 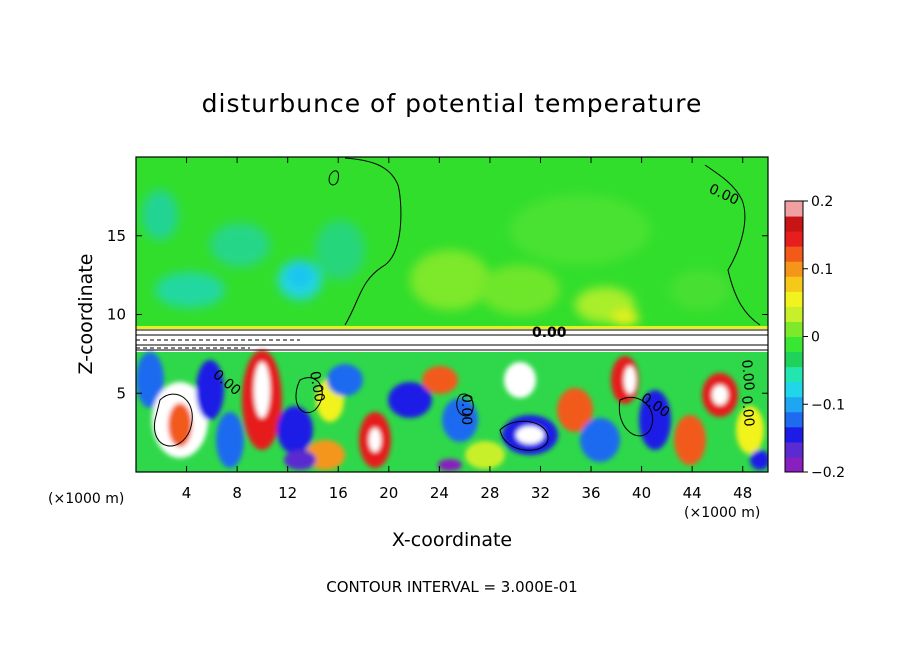 What do you see at coordinates (187, 493) in the screenshot?
I see `x-tick-label: 4` at bounding box center [187, 493].